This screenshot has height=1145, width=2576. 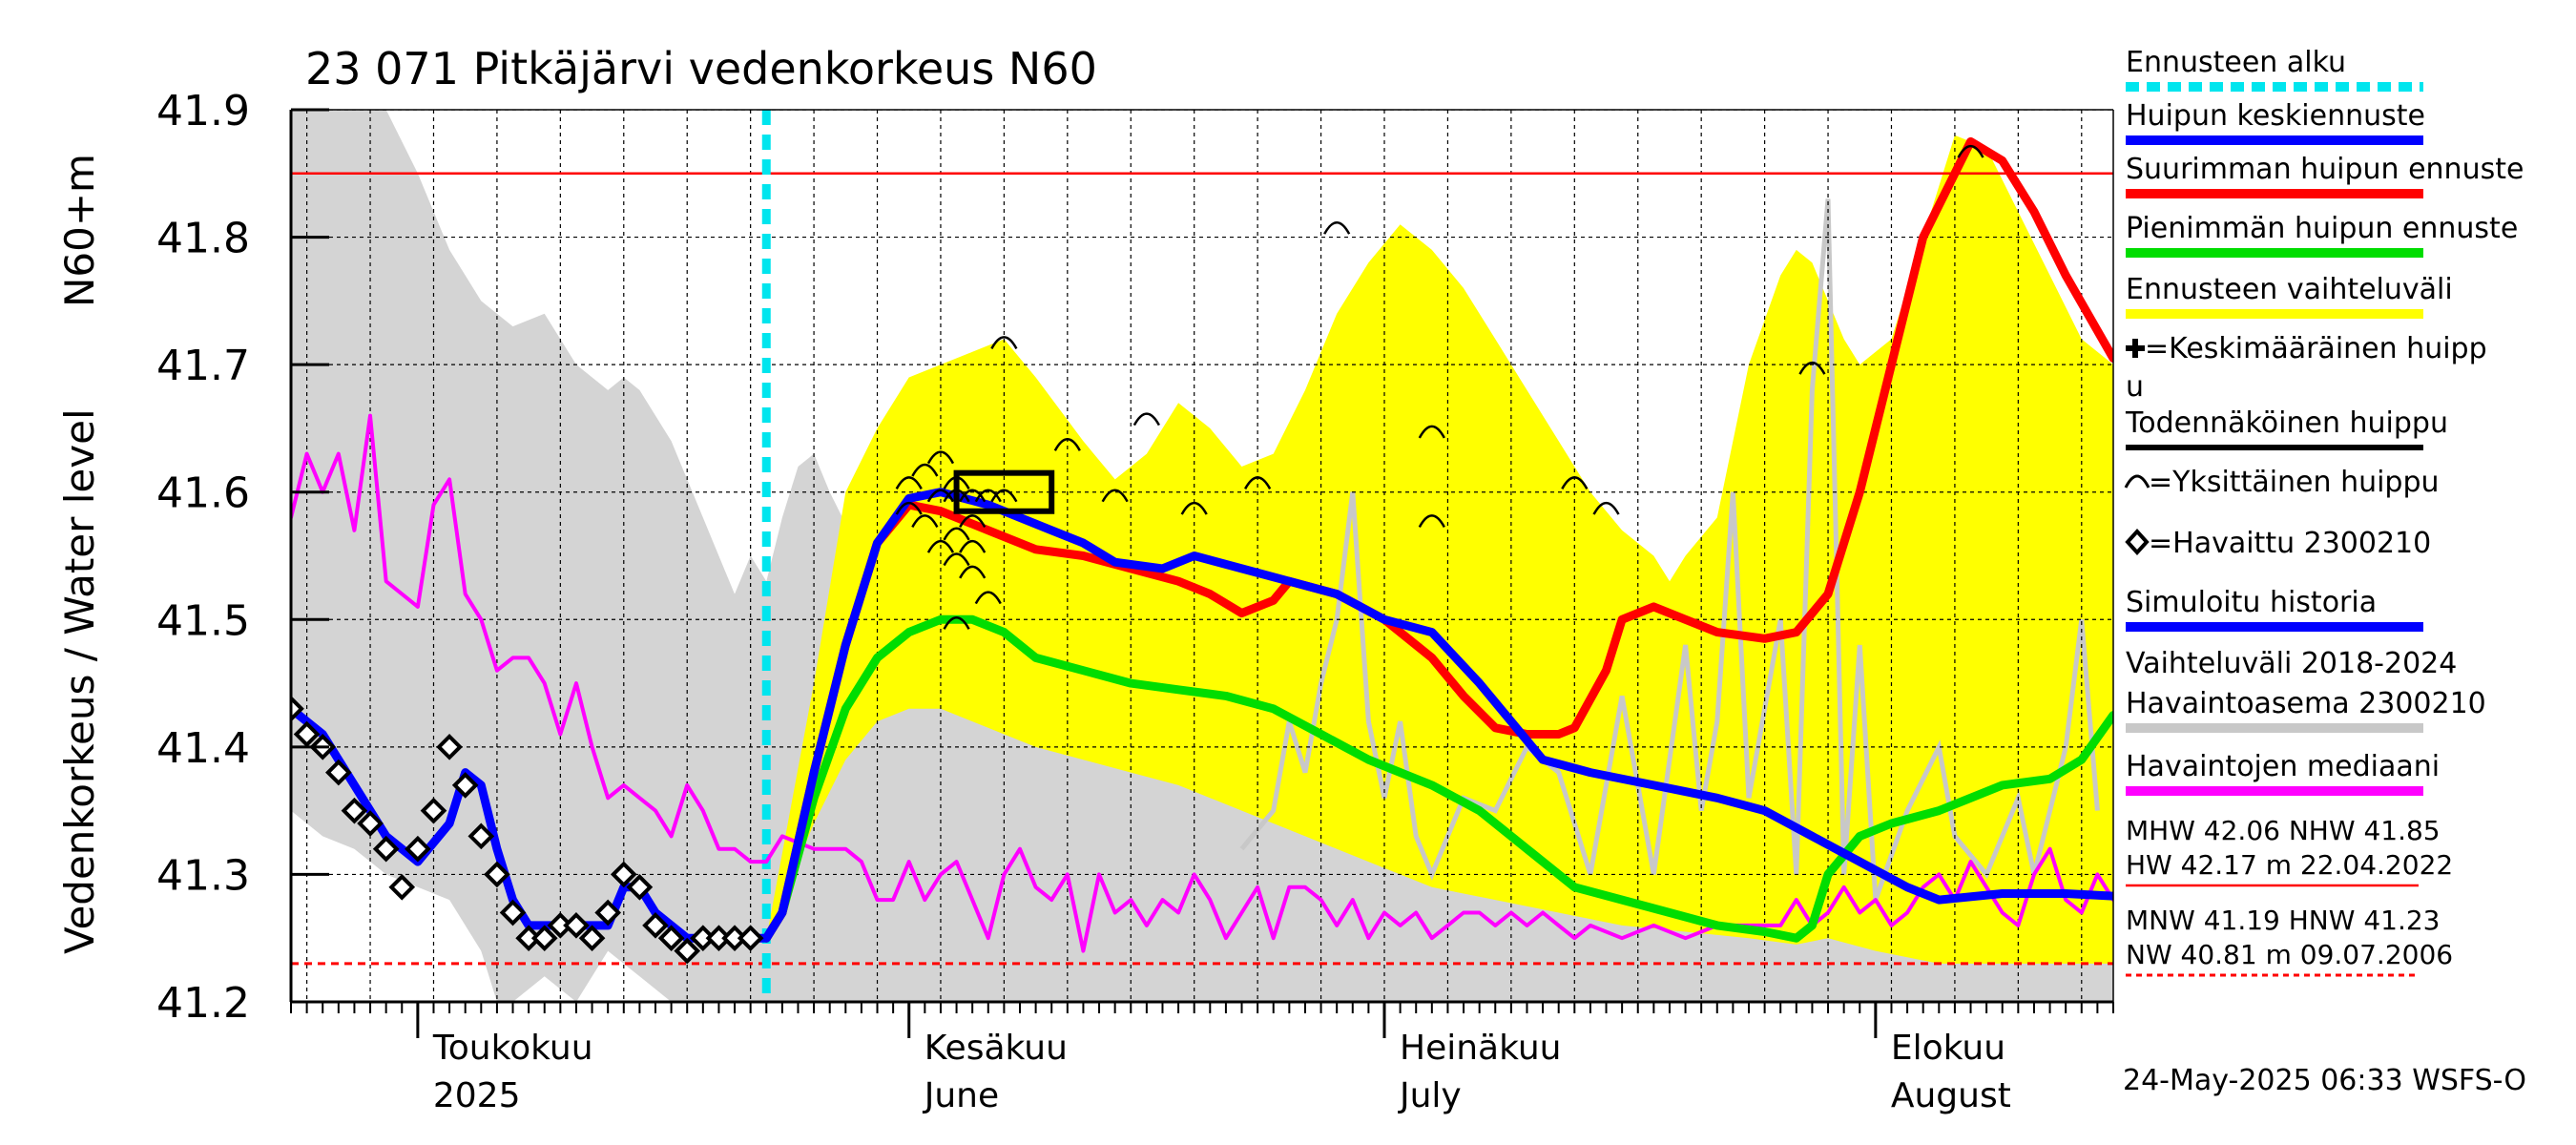 I want to click on stat-label: HW 42.17 m 22.04.2022, so click(x=2289, y=865).